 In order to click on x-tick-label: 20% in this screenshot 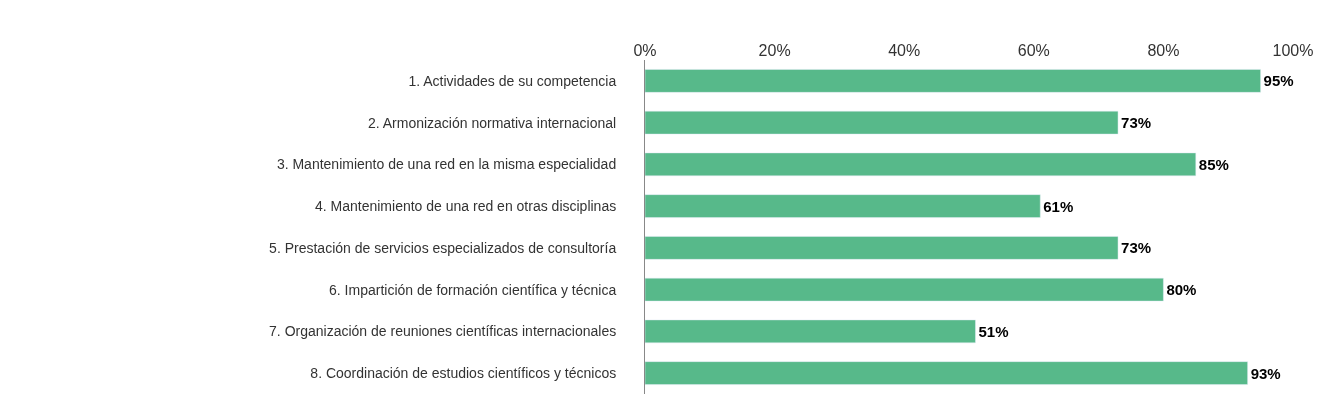, I will do `click(774, 50)`.